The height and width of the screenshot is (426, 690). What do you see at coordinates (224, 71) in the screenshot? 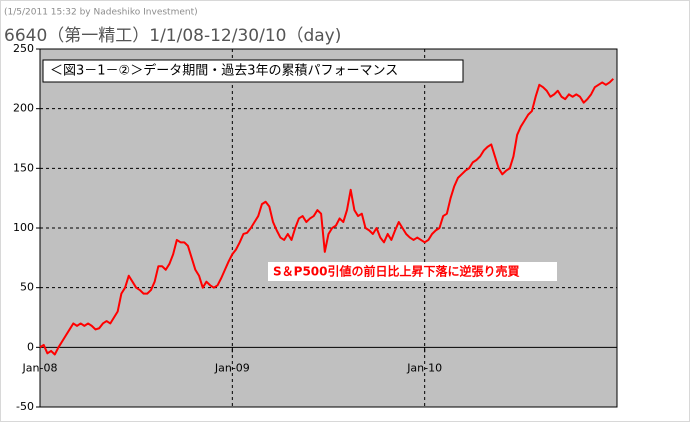
I see `annotation: ＜図3－1－②＞データ期間・過去3年の累積パフォーマンス` at bounding box center [224, 71].